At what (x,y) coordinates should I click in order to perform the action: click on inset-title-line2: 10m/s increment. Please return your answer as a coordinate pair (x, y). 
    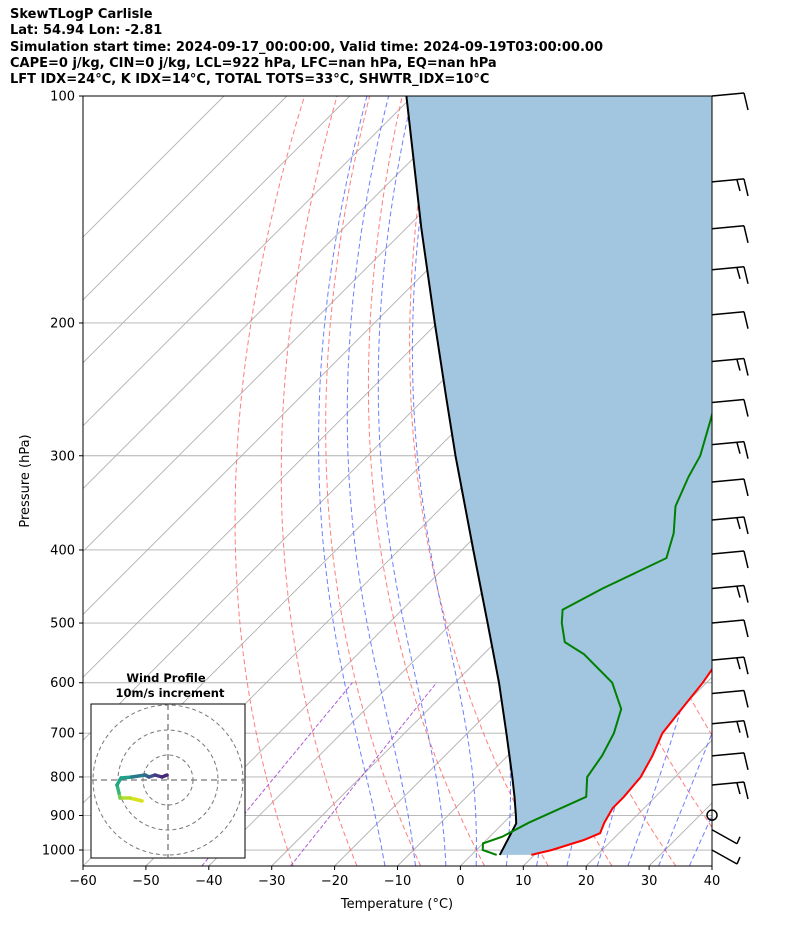
    Looking at the image, I should click on (170, 693).